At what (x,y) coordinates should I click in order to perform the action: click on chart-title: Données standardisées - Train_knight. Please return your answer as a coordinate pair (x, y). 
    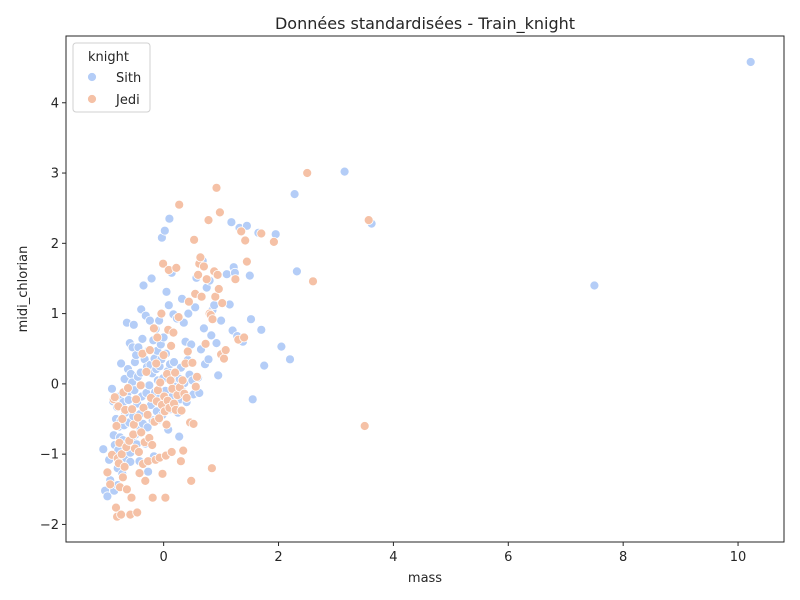
    Looking at the image, I should click on (425, 24).